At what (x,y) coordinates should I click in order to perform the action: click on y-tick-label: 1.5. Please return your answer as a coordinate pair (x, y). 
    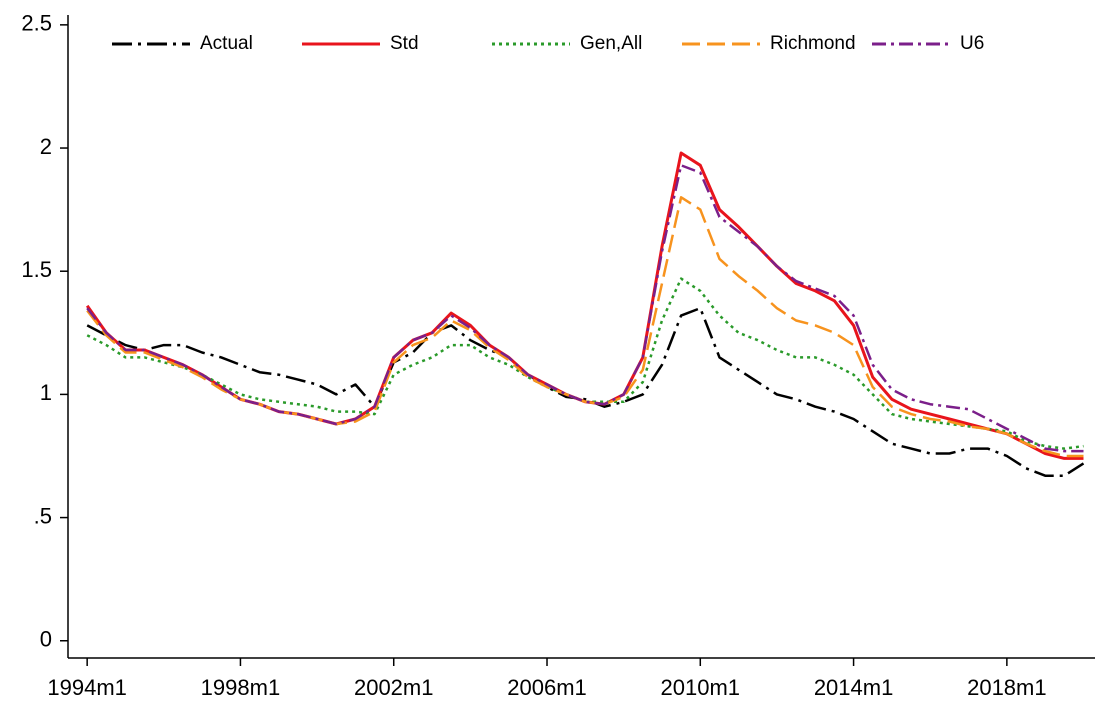
    Looking at the image, I should click on (36, 269).